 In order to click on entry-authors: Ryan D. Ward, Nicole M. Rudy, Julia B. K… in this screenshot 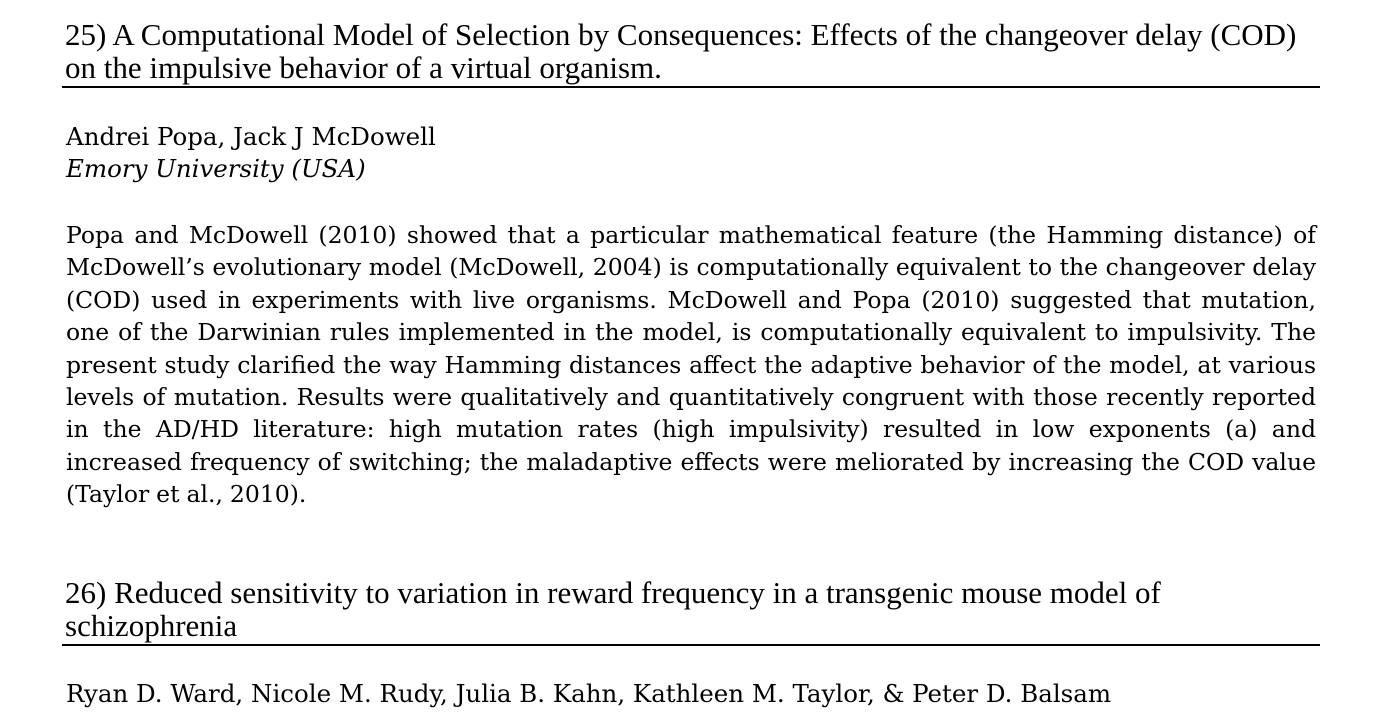, I will do `click(589, 693)`.